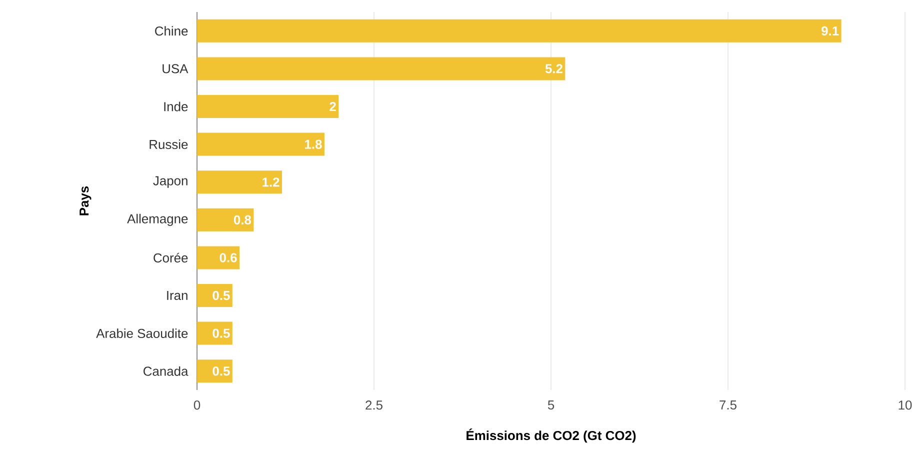  Describe the element at coordinates (374, 405) in the screenshot. I see `x-tick-label: 2.5` at that location.